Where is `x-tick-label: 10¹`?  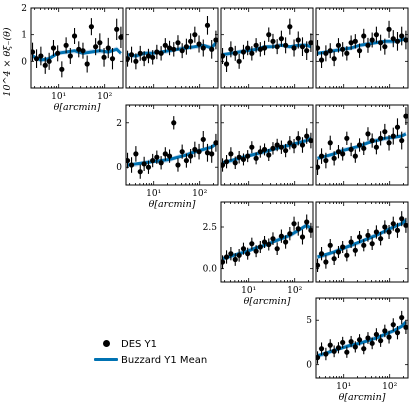
x-tick-label: 10¹ is located at coordinates (248, 291).